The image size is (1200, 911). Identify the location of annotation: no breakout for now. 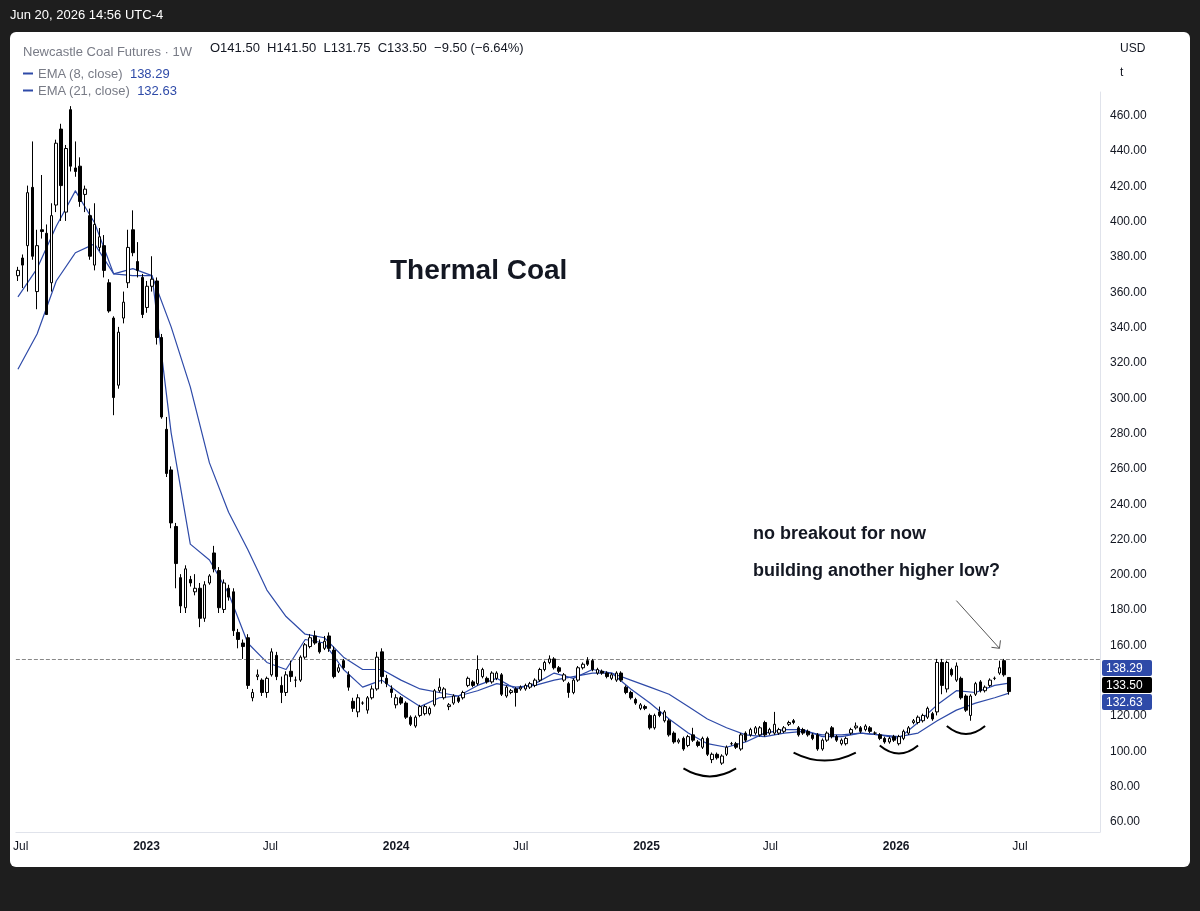
(840, 533).